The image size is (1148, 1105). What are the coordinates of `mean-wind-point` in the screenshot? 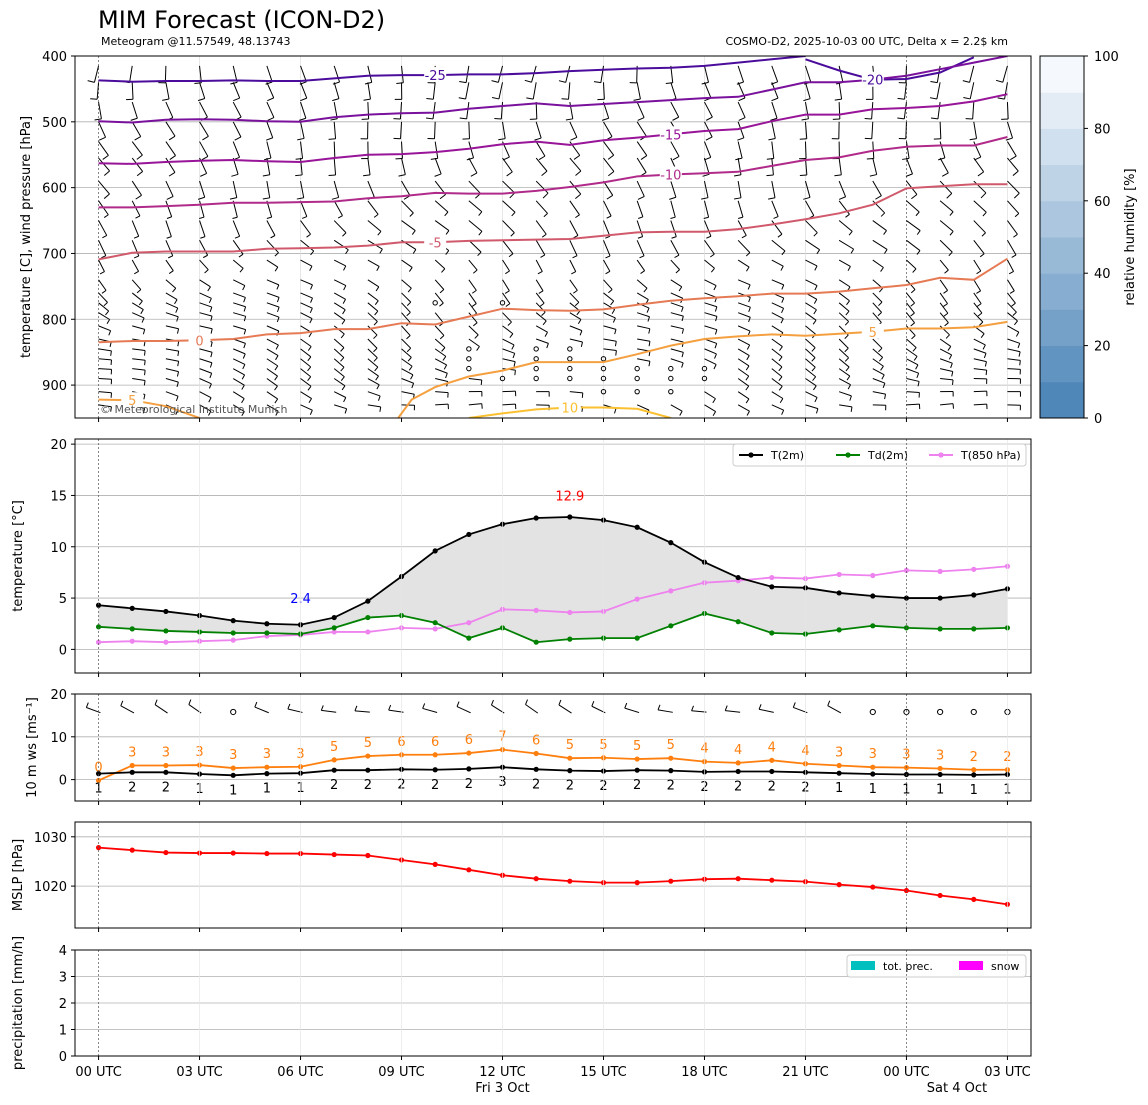 It's located at (368, 770).